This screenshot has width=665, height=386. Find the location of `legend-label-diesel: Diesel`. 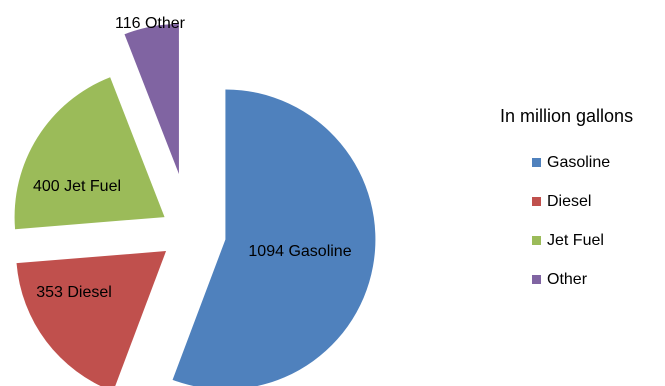

legend-label-diesel: Diesel is located at coordinates (569, 201).